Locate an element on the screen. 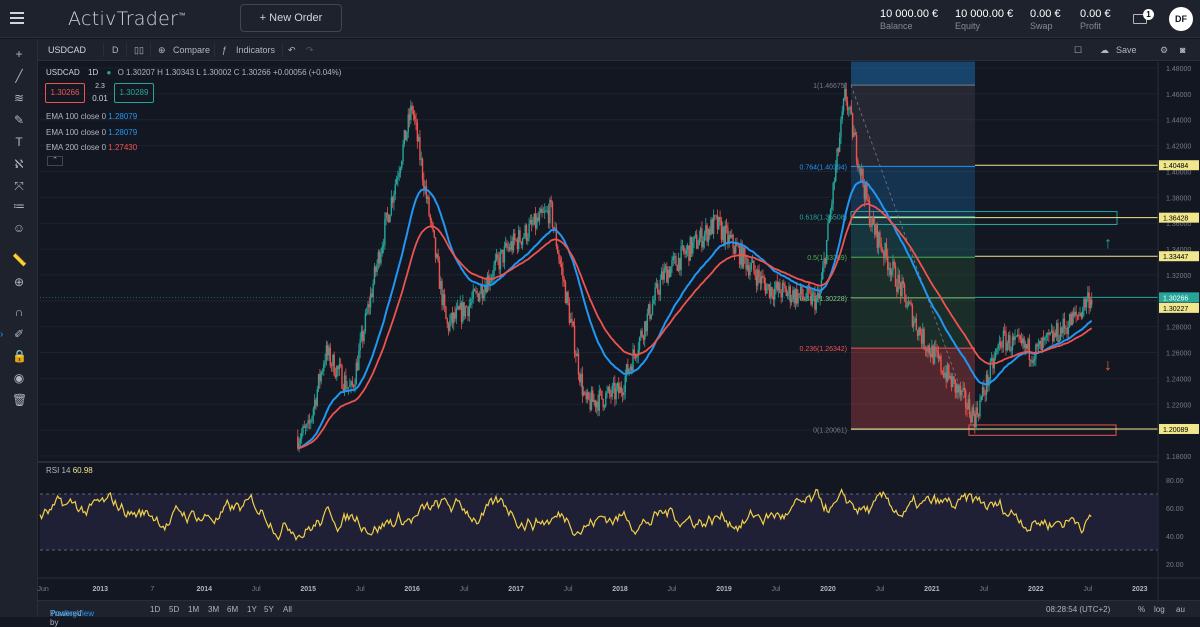  trash-icon: 🗑 is located at coordinates (20, 400).